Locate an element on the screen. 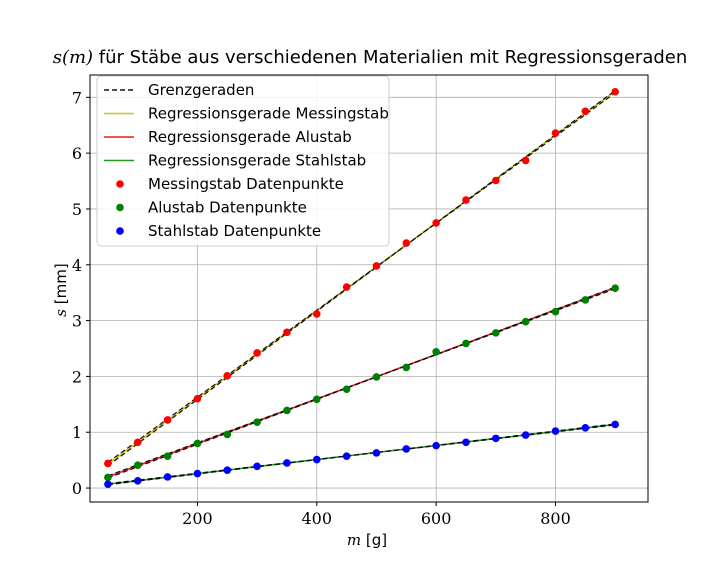  x-axis-label: m [g] is located at coordinates (367, 540).